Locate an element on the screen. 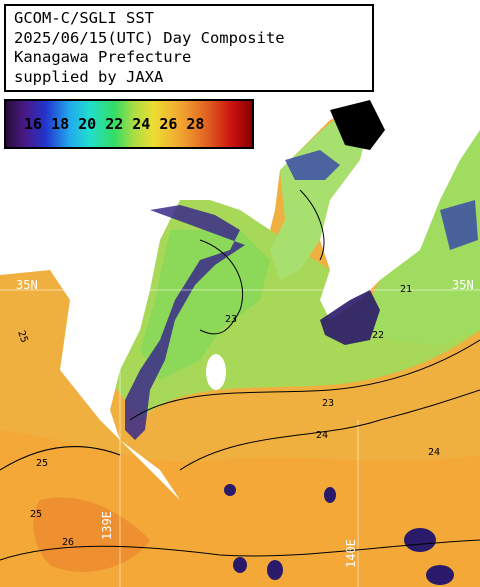 The width and height of the screenshot is (480, 587). cold-tokyo-top is located at coordinates (357, 125).